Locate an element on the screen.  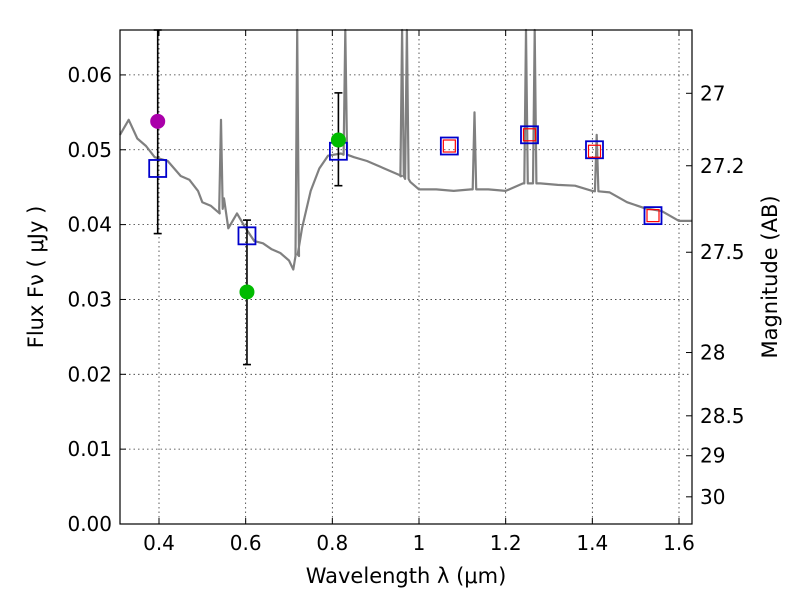
y-tick-label: 0.06 is located at coordinates (89, 75).